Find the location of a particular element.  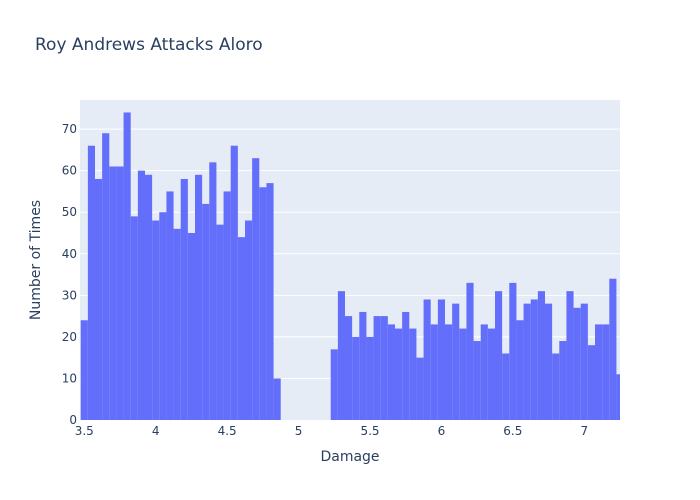

x-axis-title: Damage is located at coordinates (349, 457).